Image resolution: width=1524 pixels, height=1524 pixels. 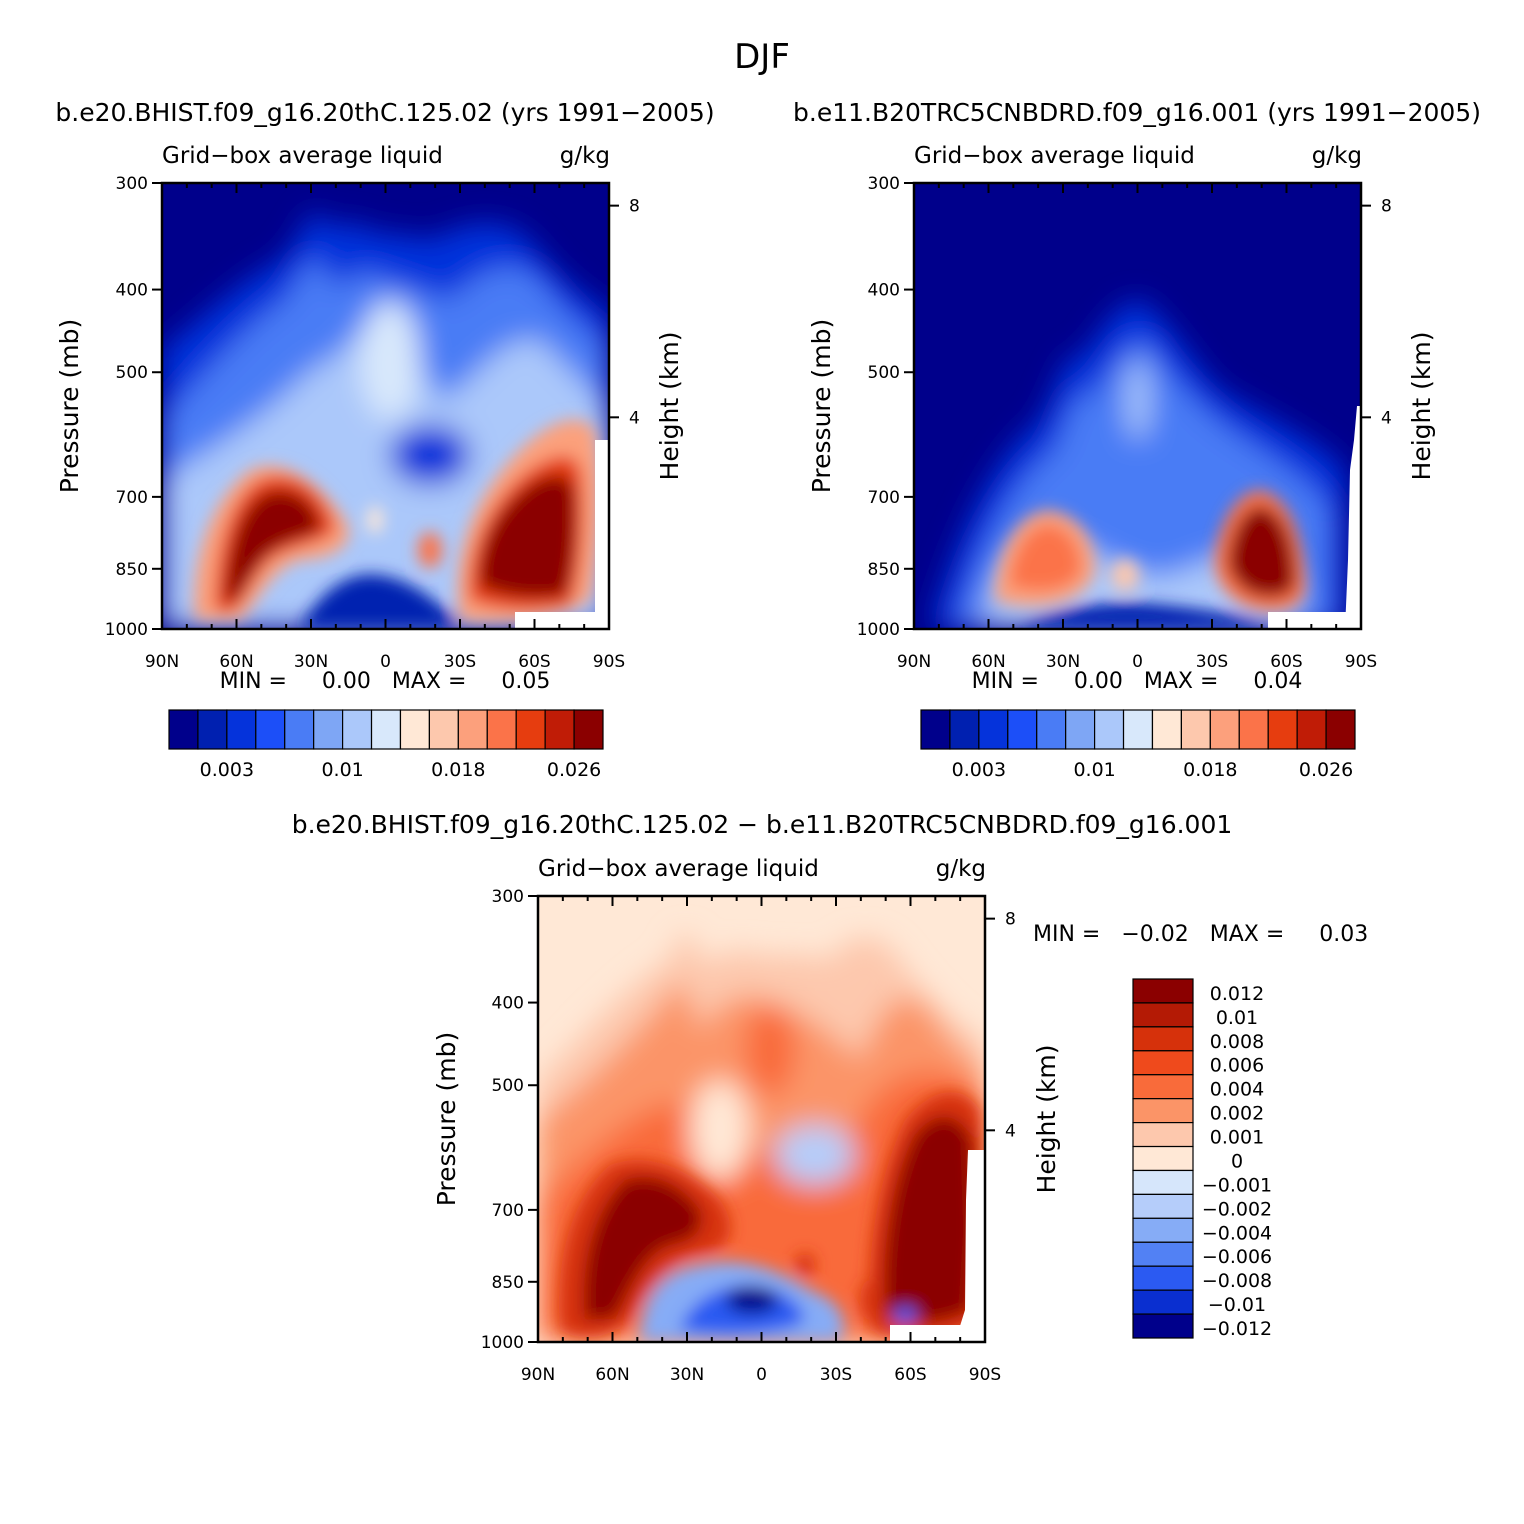 I want to click on colorbar-label: −0.002, so click(x=1237, y=1209).